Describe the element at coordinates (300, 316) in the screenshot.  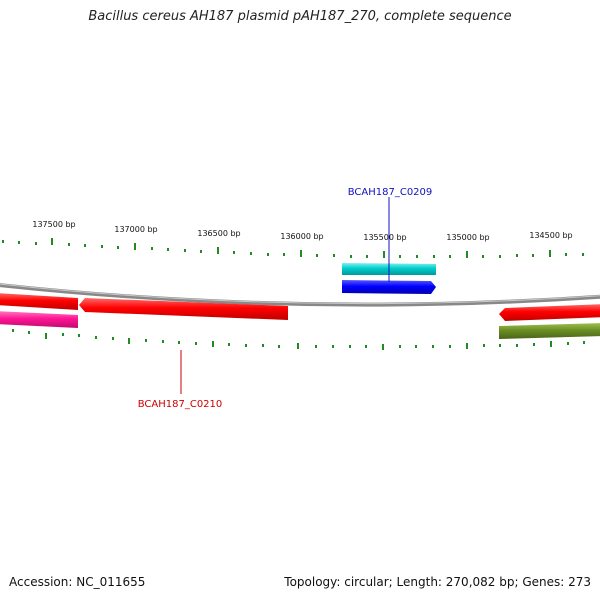
I see `reverse-strand-features` at that location.